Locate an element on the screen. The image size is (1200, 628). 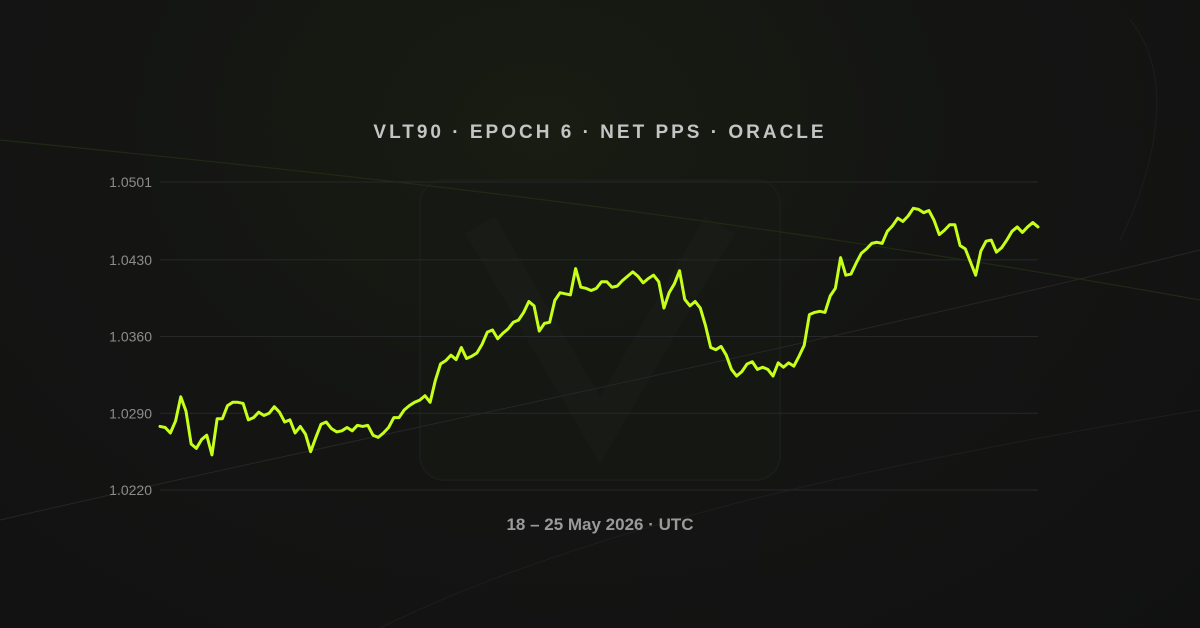
y-axis-tick-labels: 1.0501 1.0430 1.0360 1.0290 1.0220 is located at coordinates (130, 336).